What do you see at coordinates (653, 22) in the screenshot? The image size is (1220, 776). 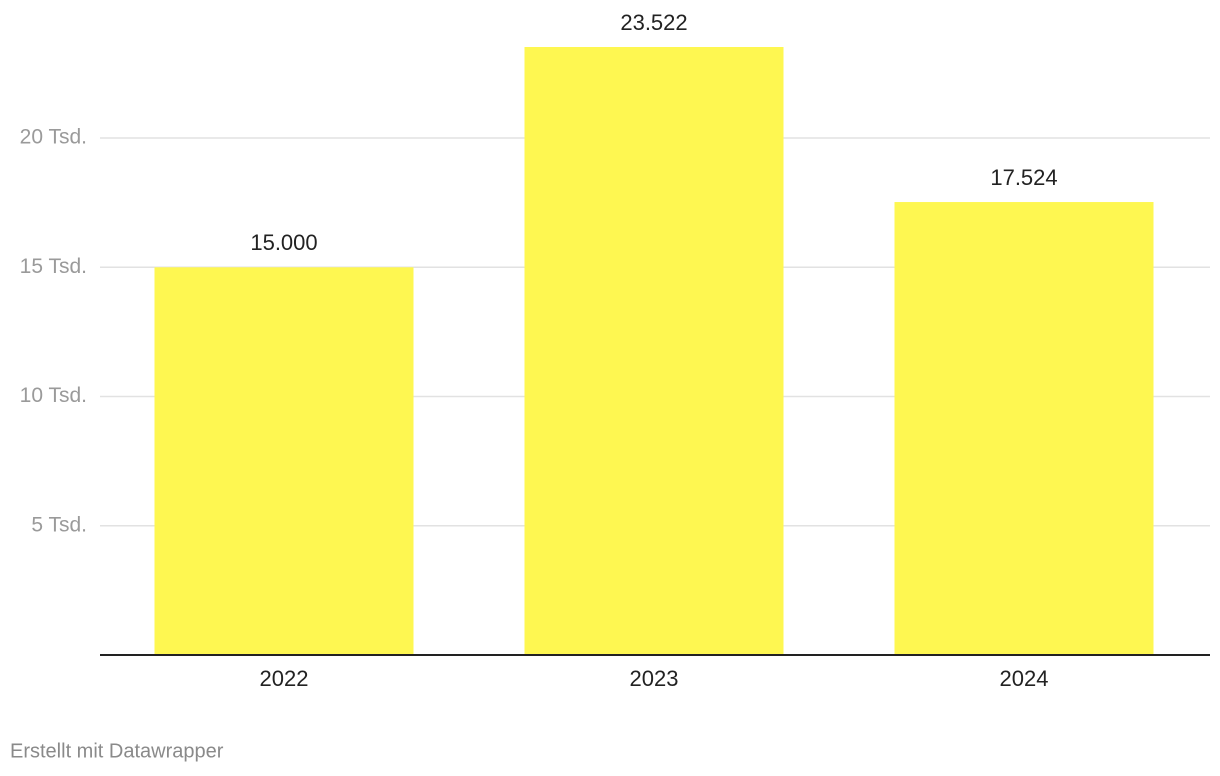 I see `value-label: 23.522` at bounding box center [653, 22].